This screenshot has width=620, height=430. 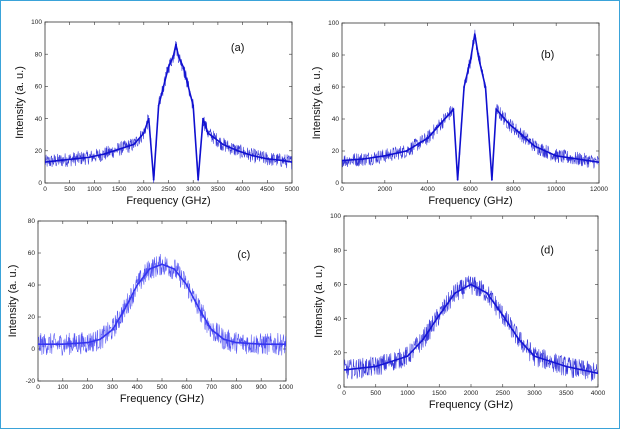 What do you see at coordinates (598, 393) in the screenshot?
I see `x-tick-label: 4000` at bounding box center [598, 393].